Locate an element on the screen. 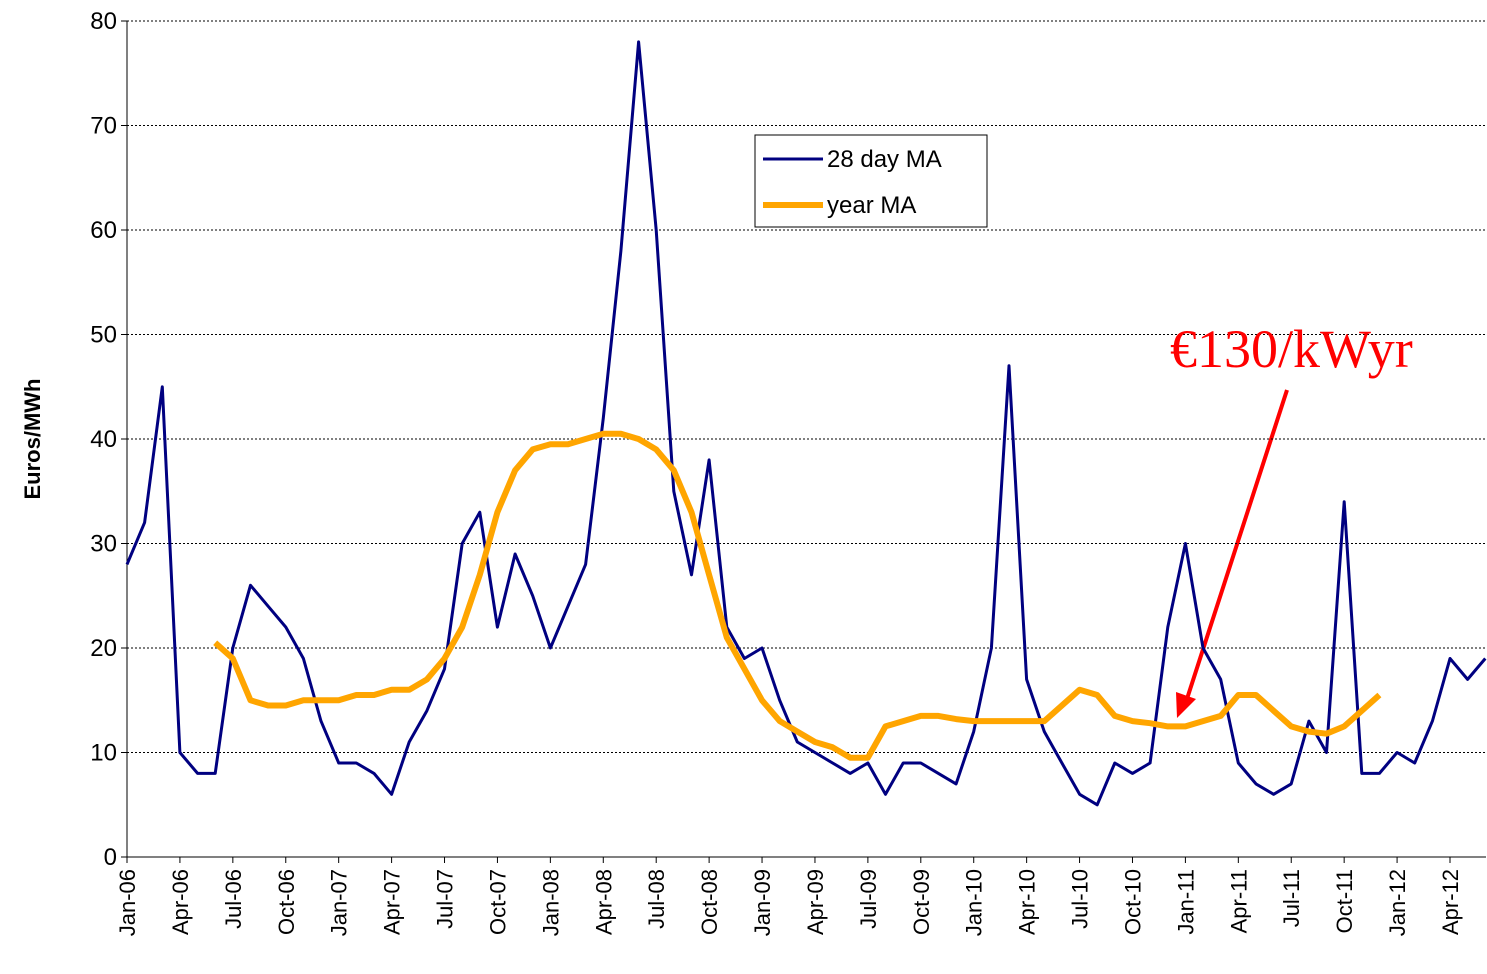  x-tick-label: Jan-12 is located at coordinates (1397, 902).